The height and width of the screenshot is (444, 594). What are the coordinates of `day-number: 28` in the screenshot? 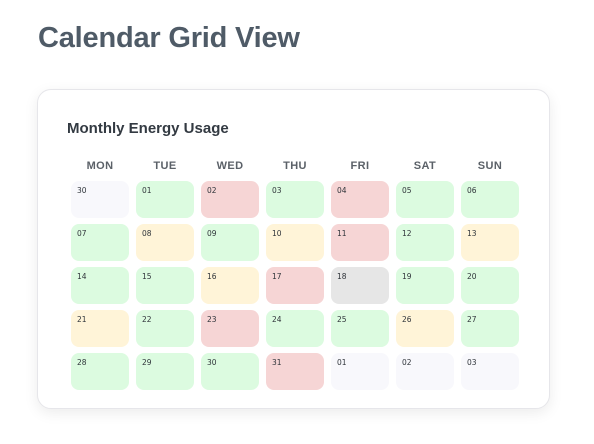 It's located at (82, 362).